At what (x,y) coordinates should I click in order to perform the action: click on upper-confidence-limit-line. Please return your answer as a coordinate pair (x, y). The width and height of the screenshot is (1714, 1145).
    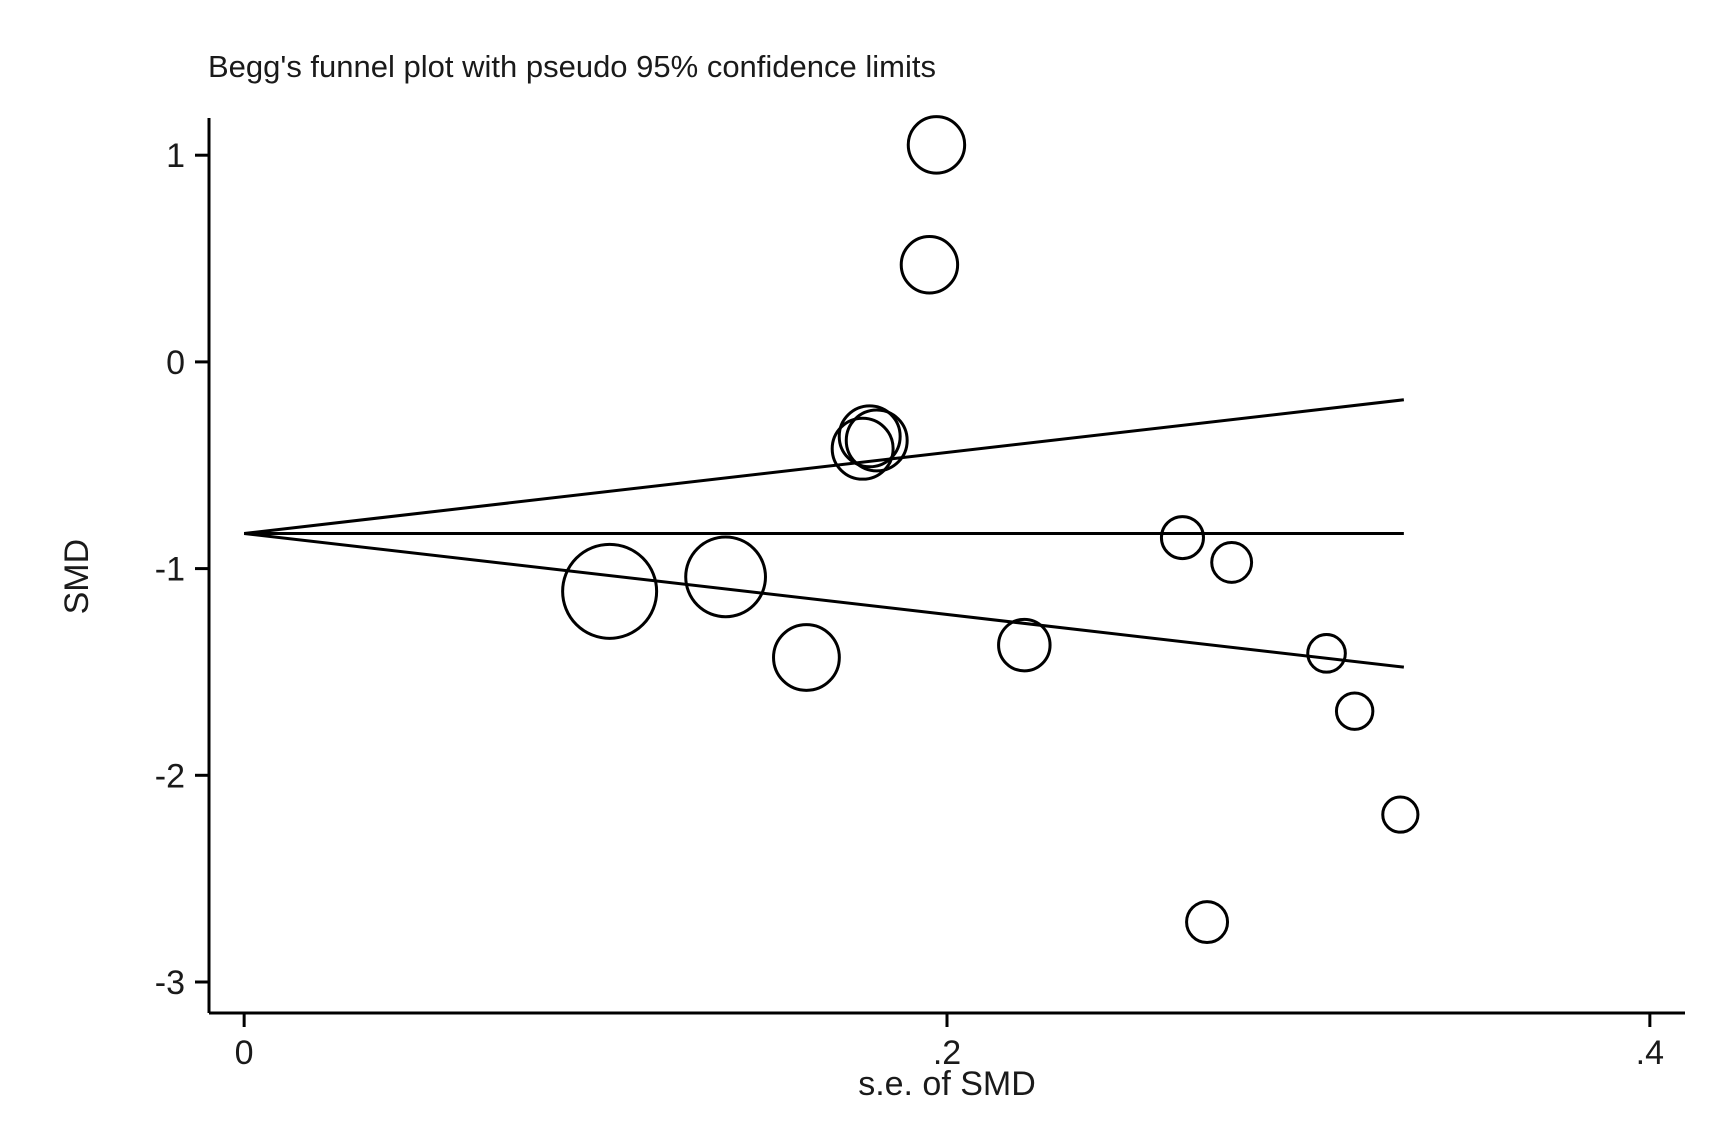
    Looking at the image, I should click on (824, 466).